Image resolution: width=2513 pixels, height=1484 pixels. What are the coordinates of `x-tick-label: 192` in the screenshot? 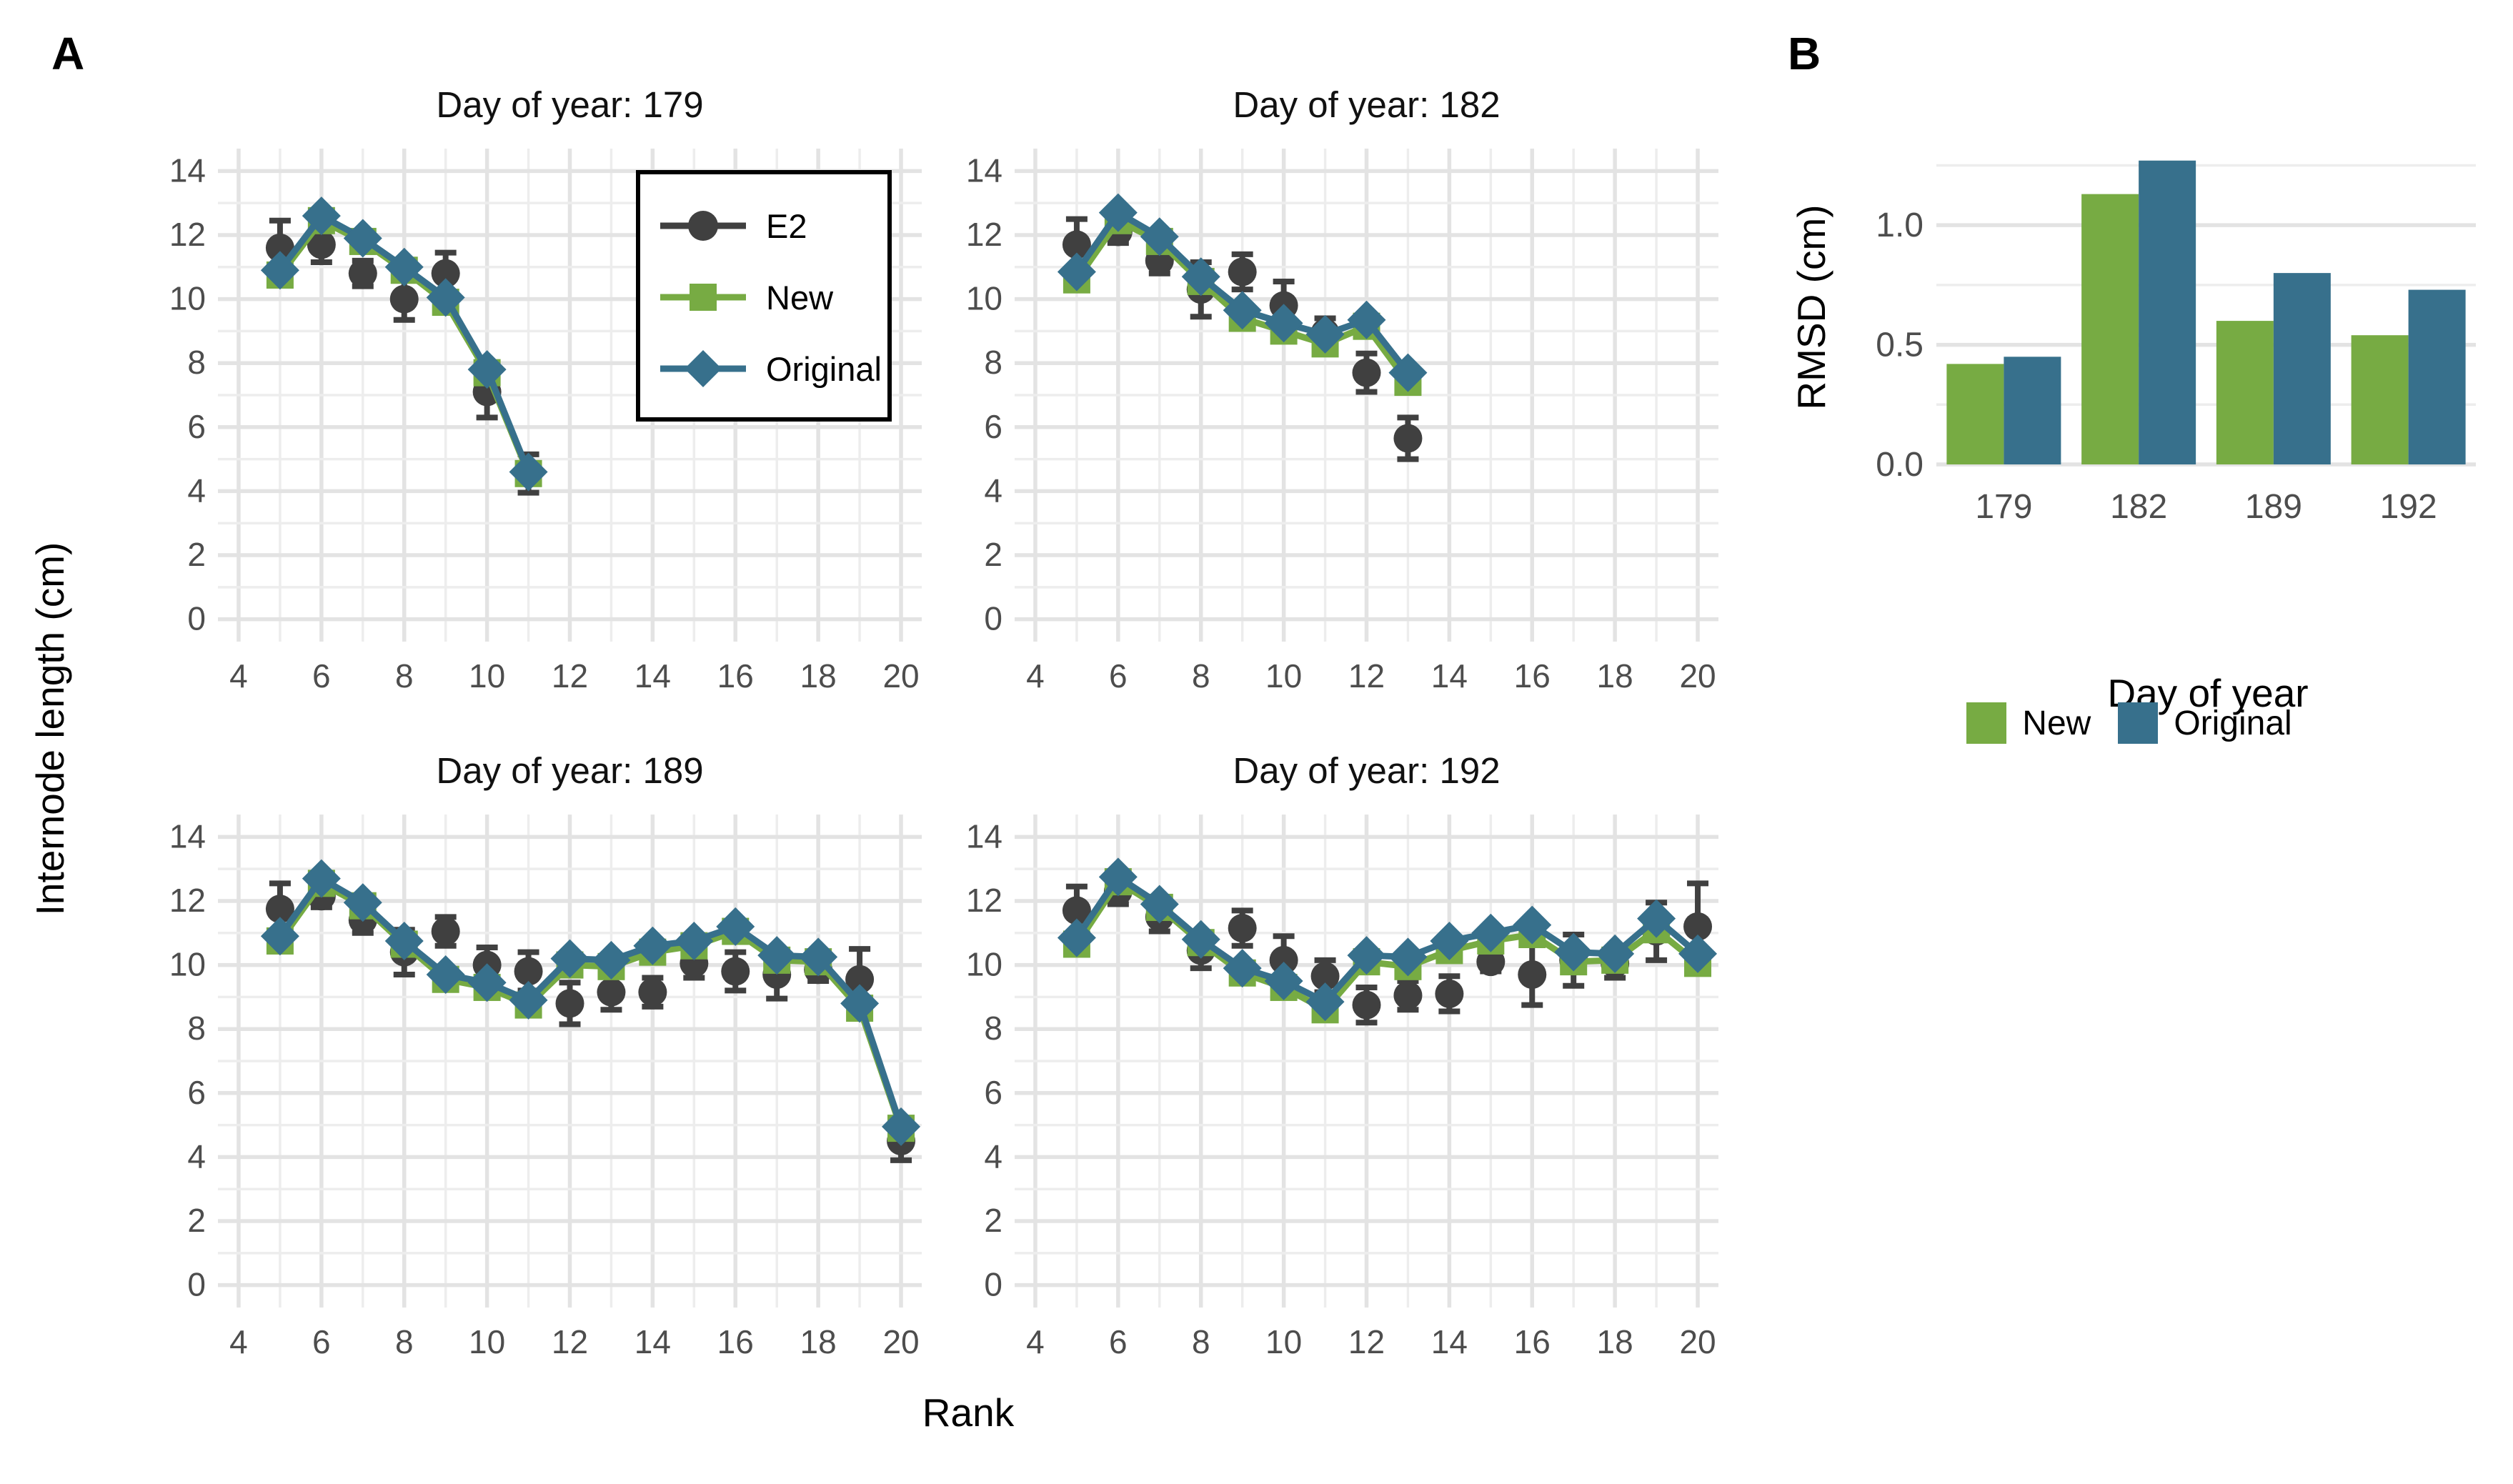 It's located at (2408, 507).